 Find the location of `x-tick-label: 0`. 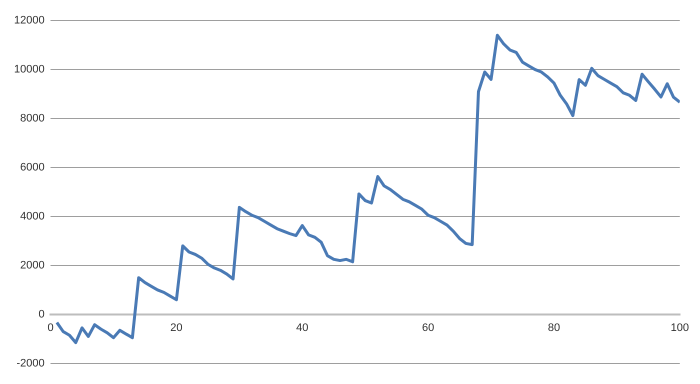

x-tick-label: 0 is located at coordinates (51, 328).